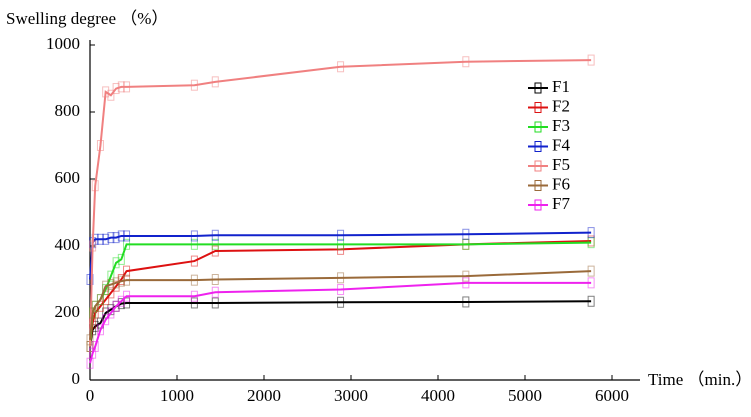 The width and height of the screenshot is (751, 417). I want to click on x-tick-label: 5000, so click(525, 395).